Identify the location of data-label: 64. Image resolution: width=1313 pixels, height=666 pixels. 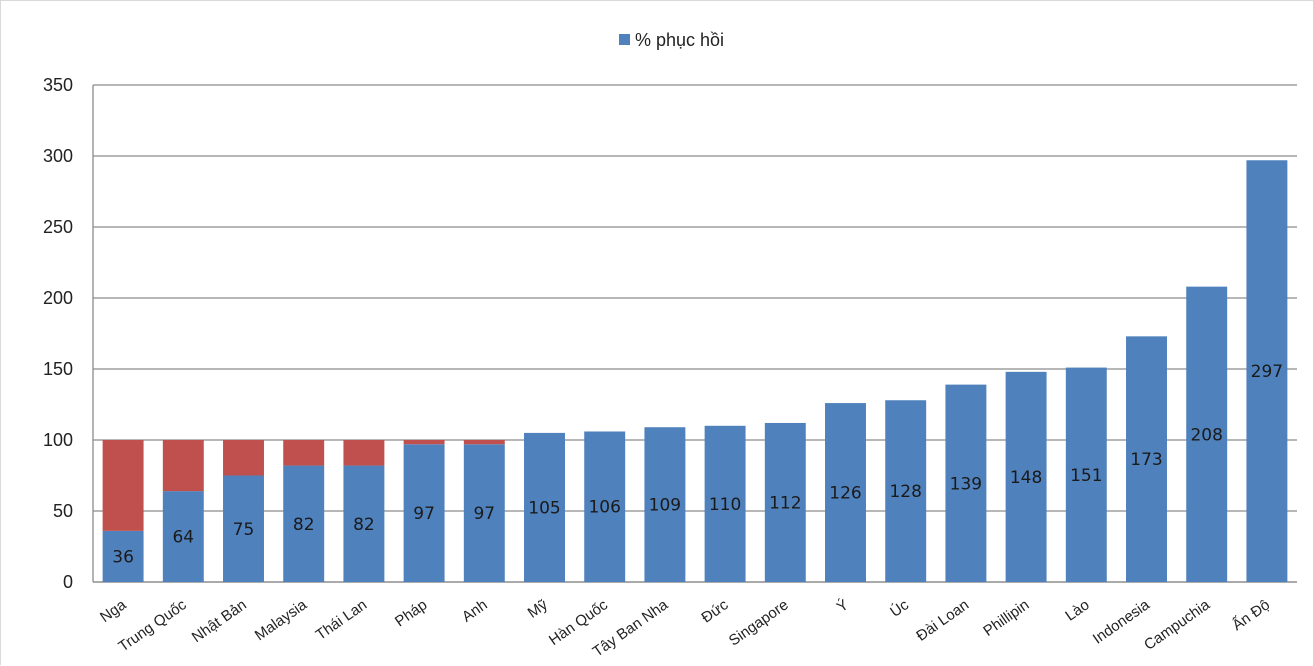
(183, 538).